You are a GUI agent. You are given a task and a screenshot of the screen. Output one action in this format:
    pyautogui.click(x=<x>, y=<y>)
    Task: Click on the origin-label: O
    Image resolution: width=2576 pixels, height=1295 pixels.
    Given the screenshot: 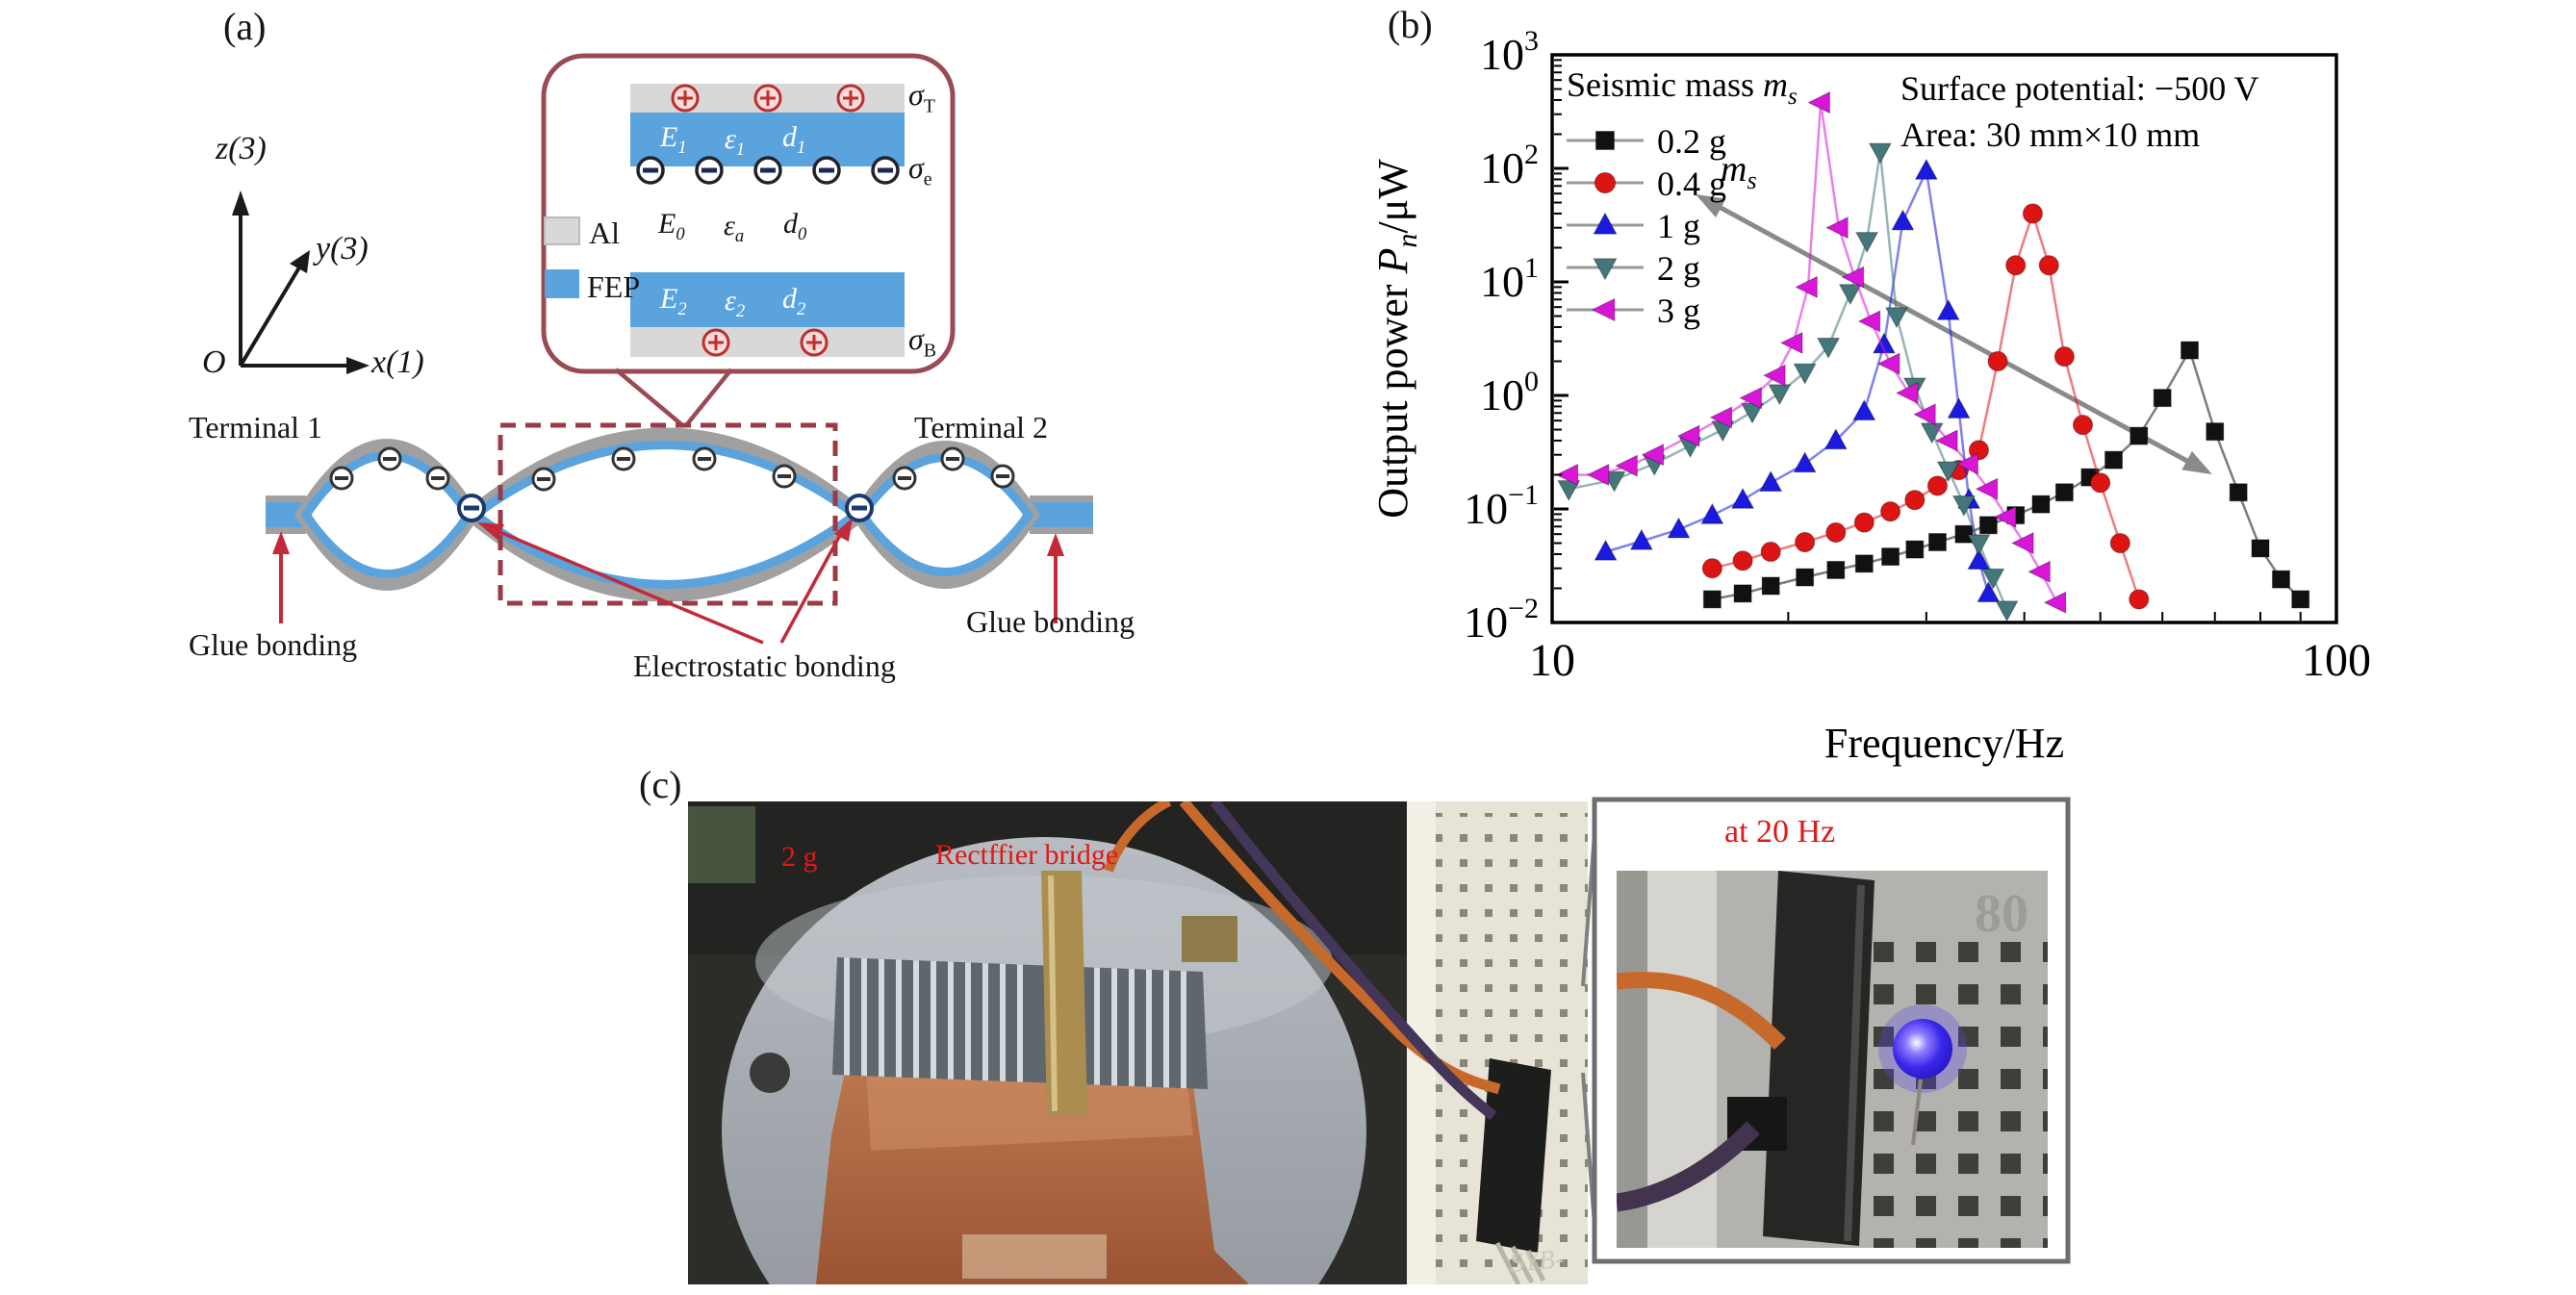 What is the action you would take?
    pyautogui.click(x=214, y=362)
    